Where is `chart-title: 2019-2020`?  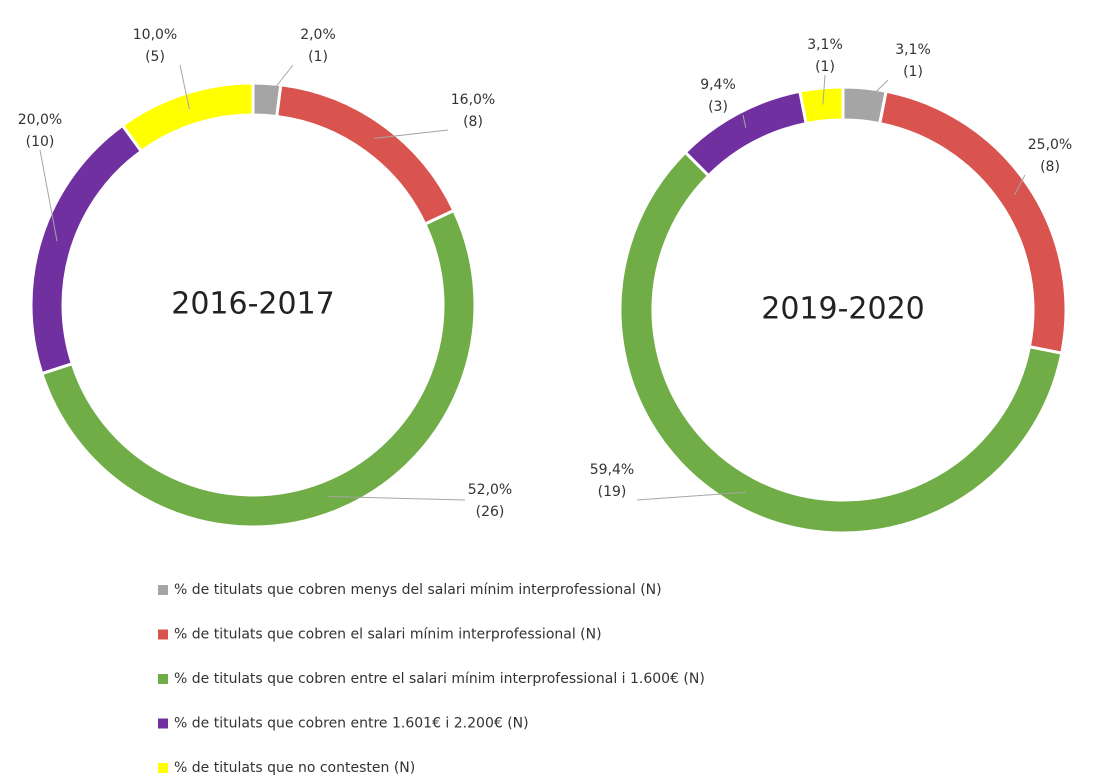 chart-title: 2019-2020 is located at coordinates (843, 309).